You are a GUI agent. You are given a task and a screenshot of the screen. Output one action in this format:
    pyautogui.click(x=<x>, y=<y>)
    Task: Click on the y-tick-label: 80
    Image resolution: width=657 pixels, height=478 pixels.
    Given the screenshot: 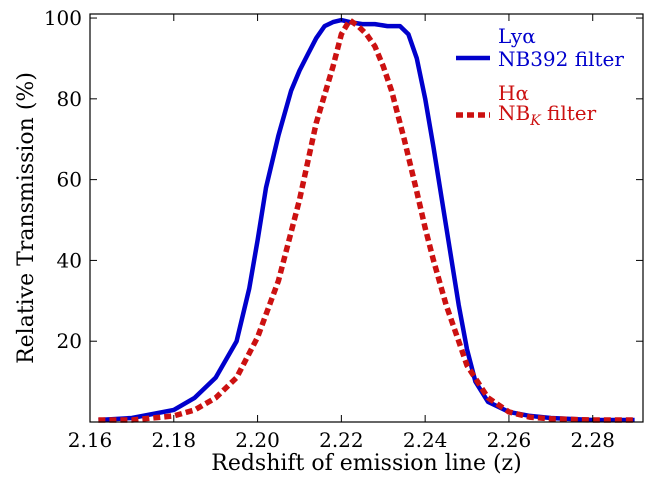 What is the action you would take?
    pyautogui.click(x=69, y=99)
    